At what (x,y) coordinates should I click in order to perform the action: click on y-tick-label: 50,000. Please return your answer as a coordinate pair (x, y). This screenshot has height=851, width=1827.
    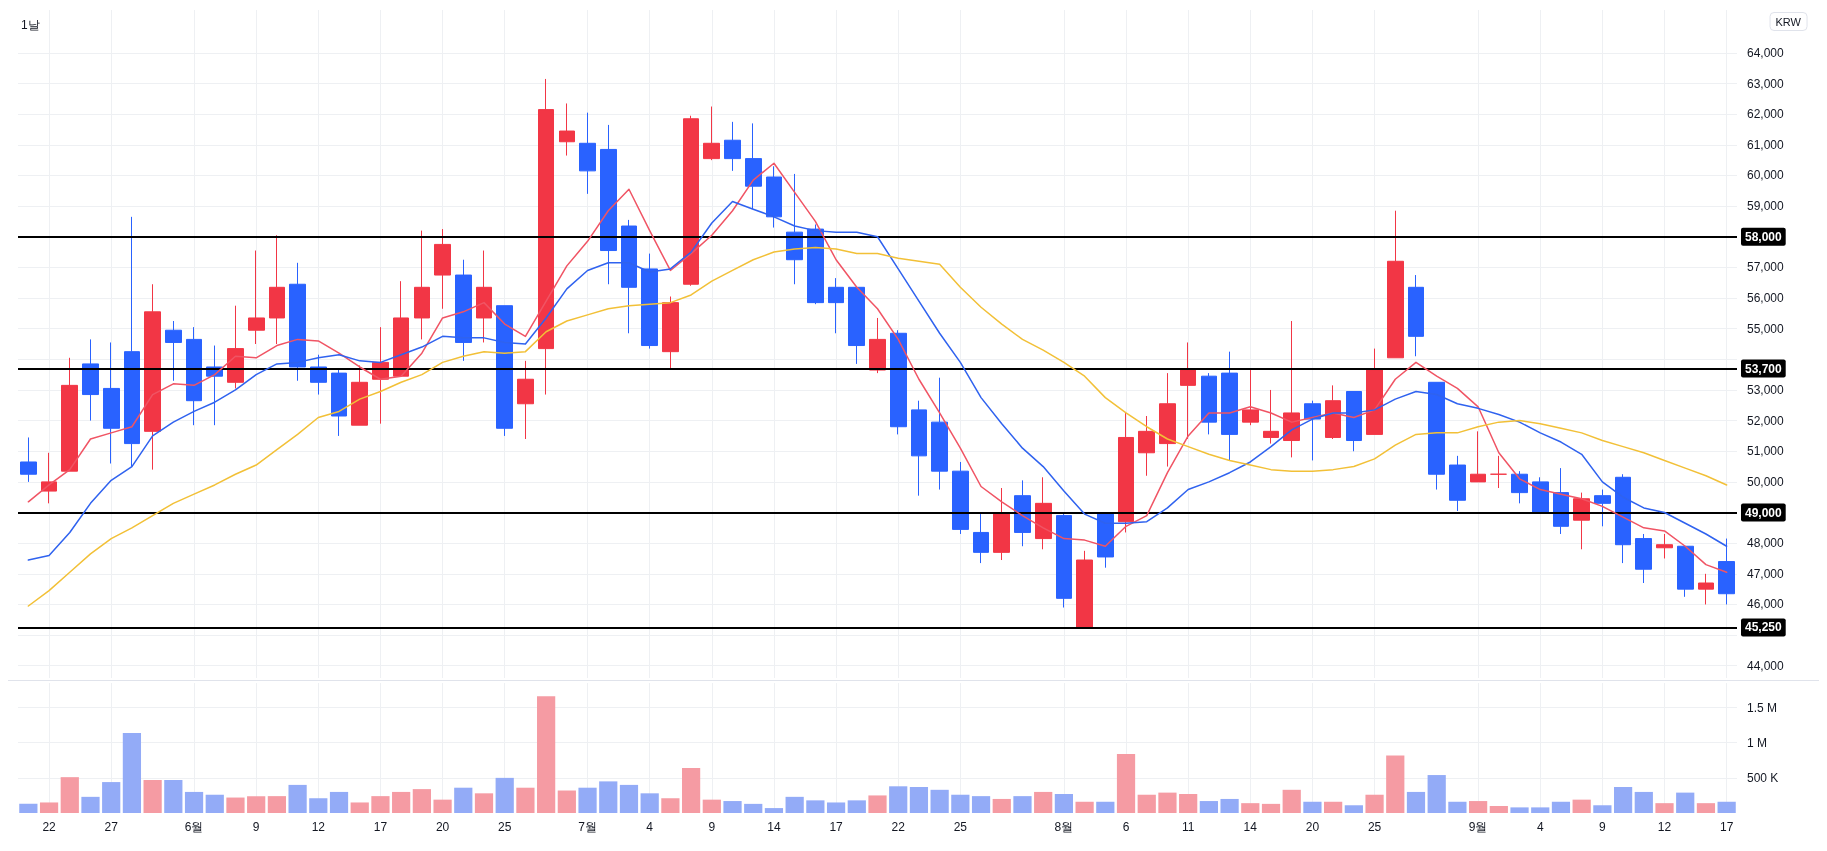
    Looking at the image, I should click on (1766, 481).